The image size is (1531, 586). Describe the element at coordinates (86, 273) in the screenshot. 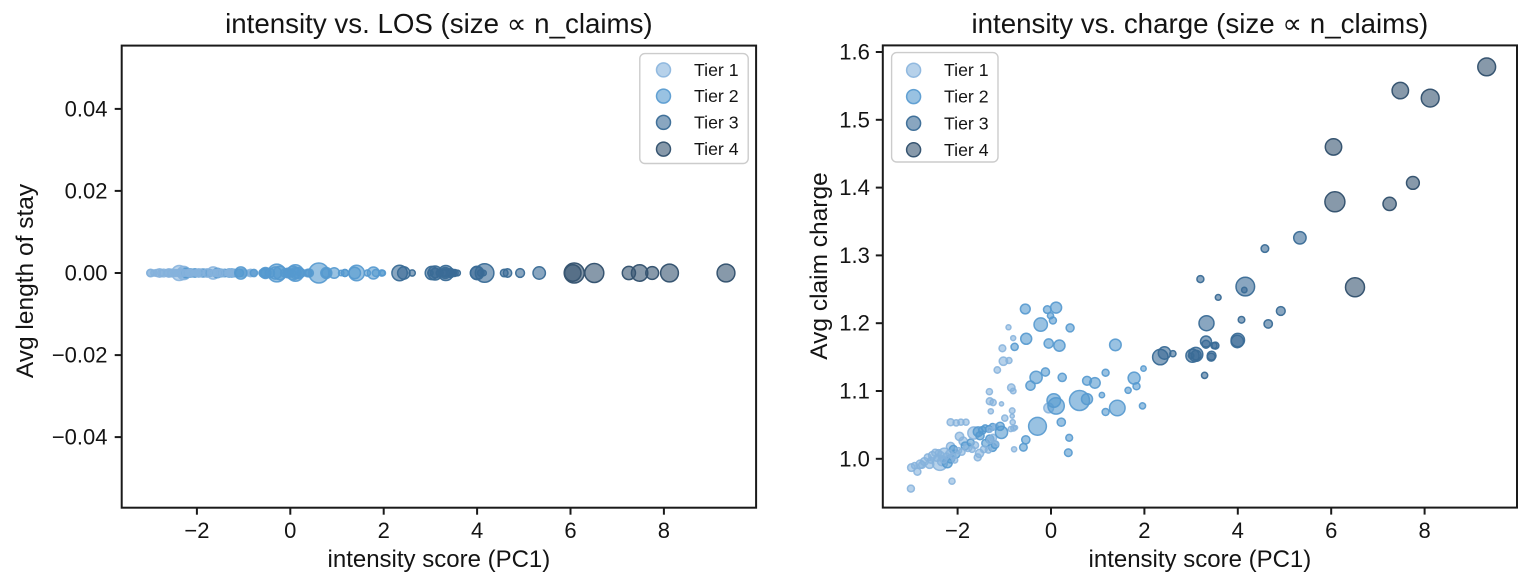

I see `svg-text: 0.00` at that location.